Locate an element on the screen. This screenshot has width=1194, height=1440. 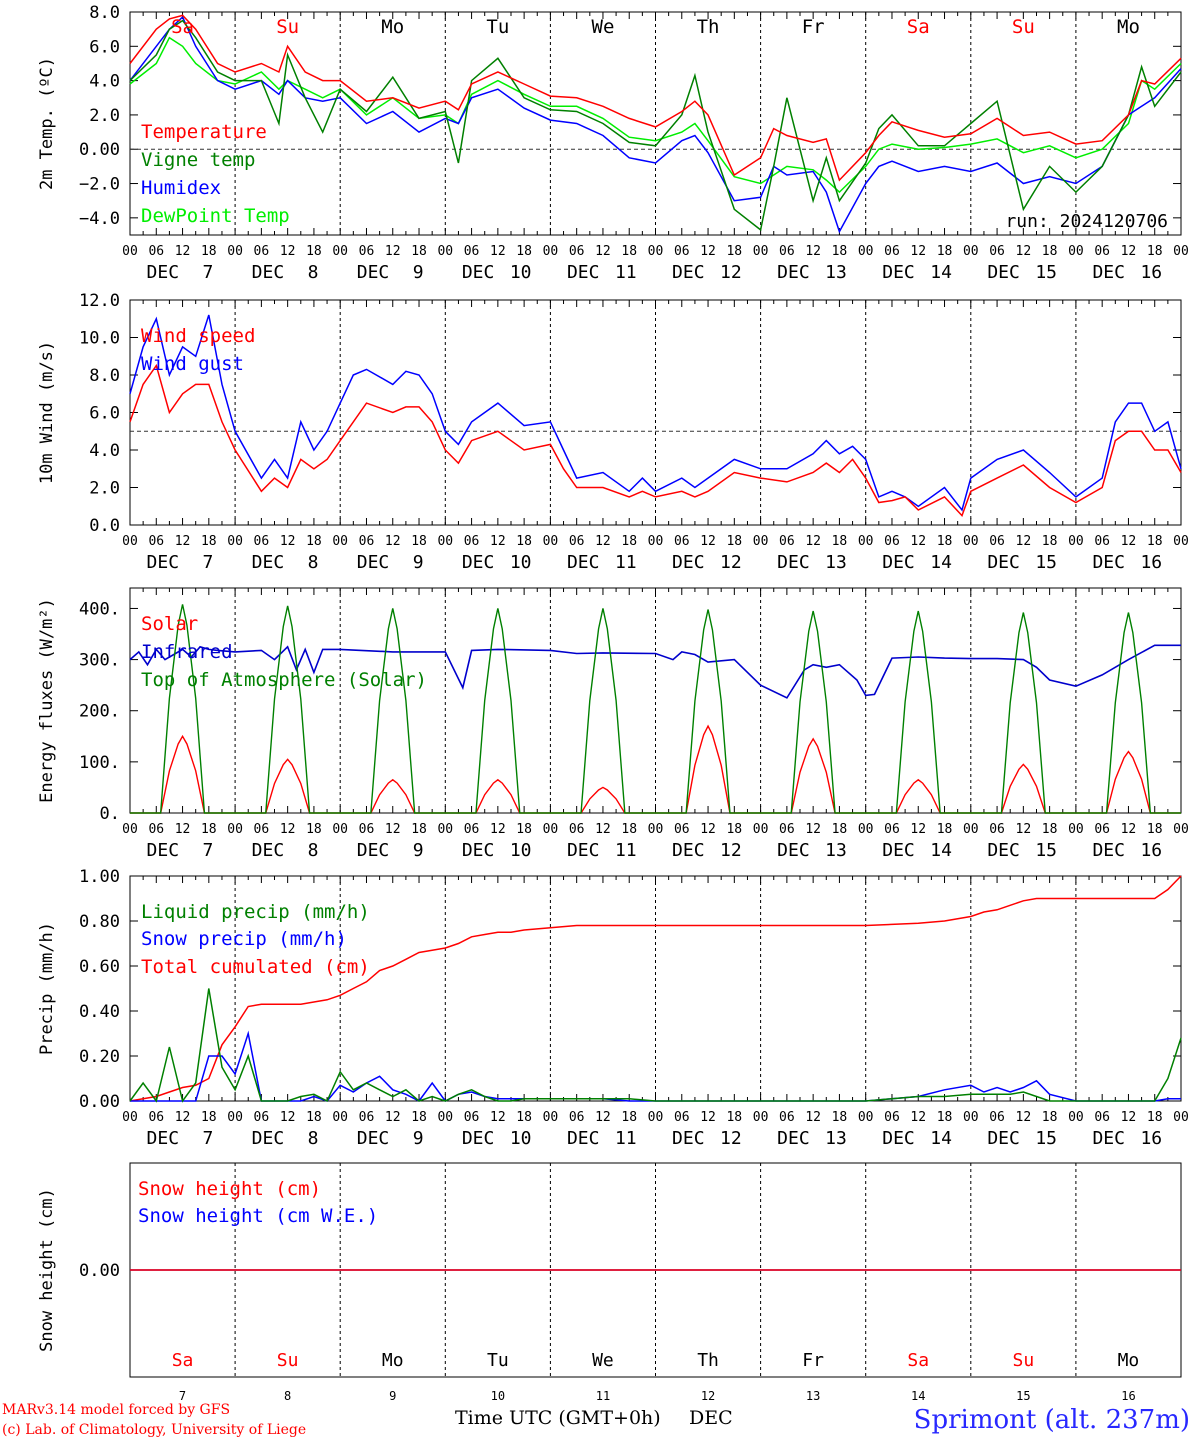
y-tick-label: 4.0 is located at coordinates (104, 451).